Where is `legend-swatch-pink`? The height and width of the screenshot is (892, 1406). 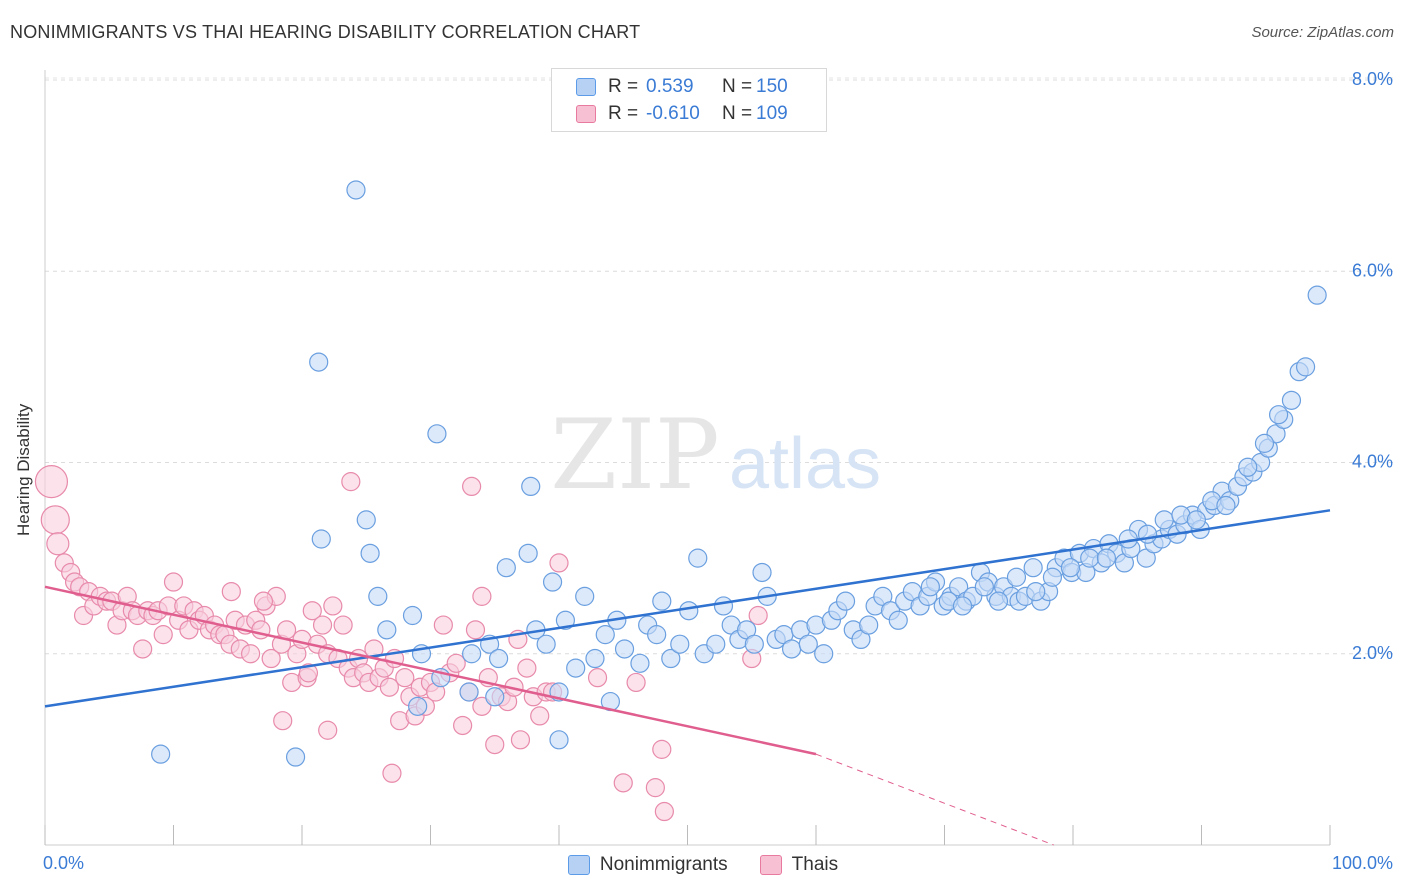 legend-swatch-pink is located at coordinates (586, 114).